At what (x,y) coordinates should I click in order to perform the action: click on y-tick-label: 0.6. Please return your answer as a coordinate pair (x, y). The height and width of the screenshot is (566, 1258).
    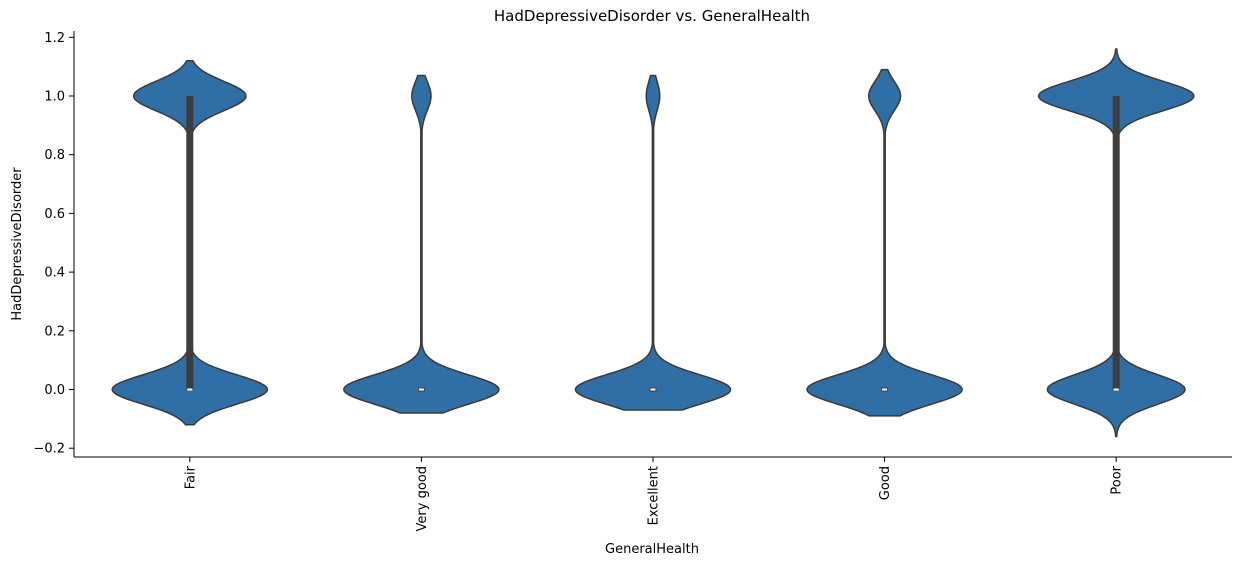
    Looking at the image, I should click on (54, 214).